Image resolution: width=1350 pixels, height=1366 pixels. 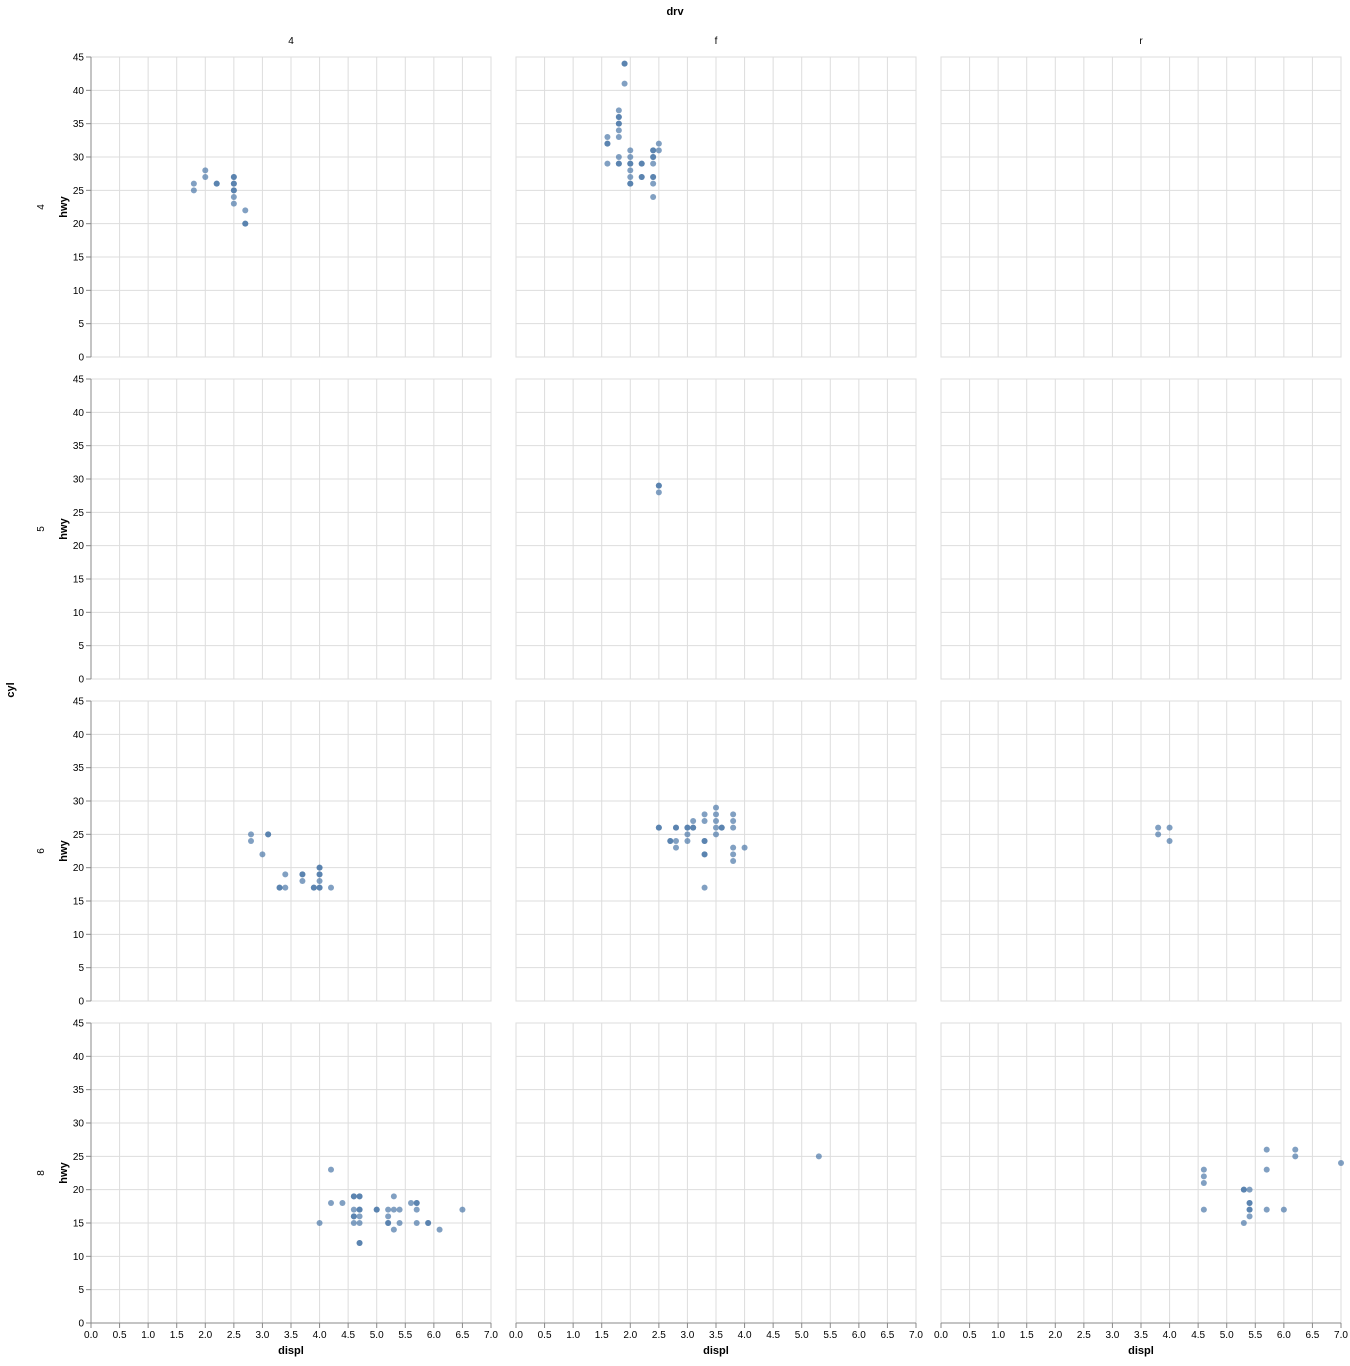 I want to click on x-tick-label: 0.0, so click(x=941, y=1335).